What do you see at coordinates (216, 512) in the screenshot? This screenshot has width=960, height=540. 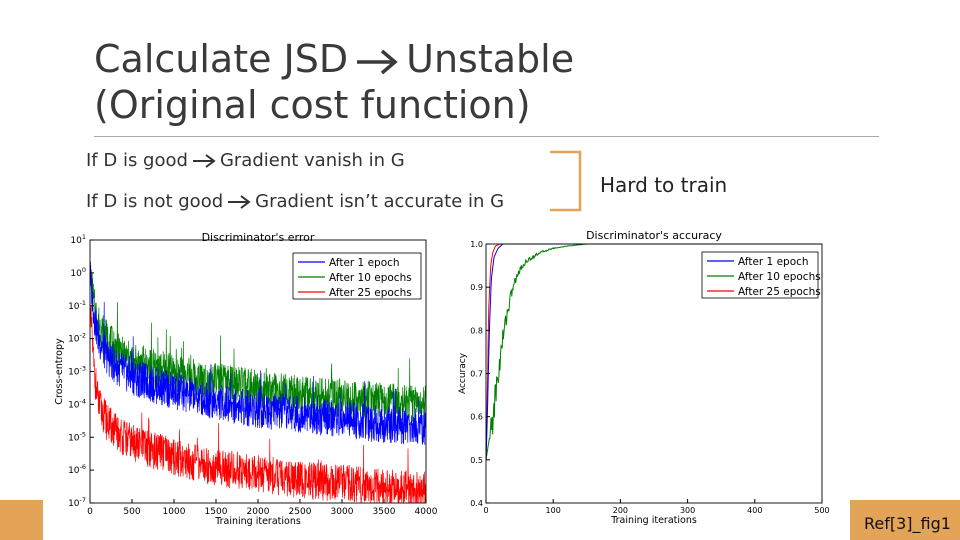 I see `x-tick-label: 1500` at bounding box center [216, 512].